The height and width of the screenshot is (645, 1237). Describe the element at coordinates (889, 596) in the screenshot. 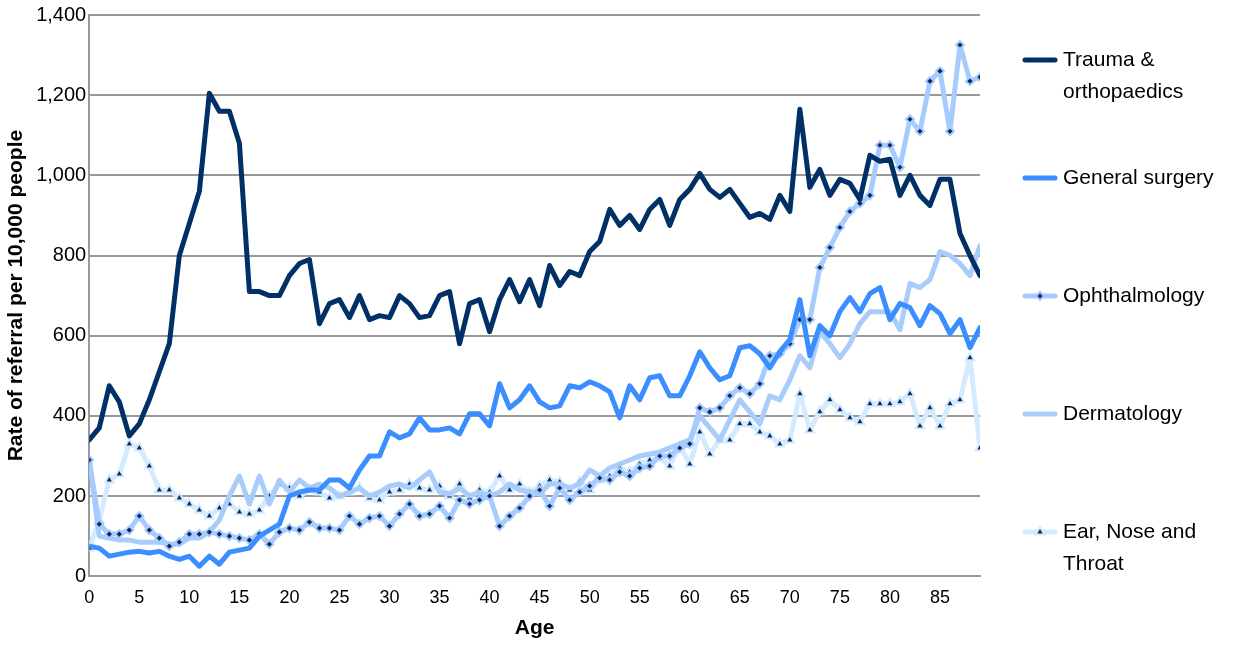

I see `x-tick-label: 80` at that location.